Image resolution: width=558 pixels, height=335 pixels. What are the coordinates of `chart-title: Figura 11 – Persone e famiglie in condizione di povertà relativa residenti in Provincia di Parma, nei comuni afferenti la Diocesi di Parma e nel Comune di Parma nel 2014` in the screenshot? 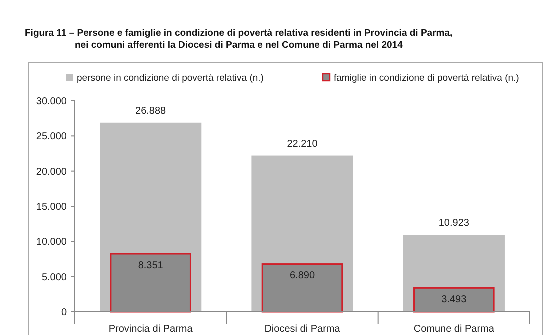 It's located at (239, 39).